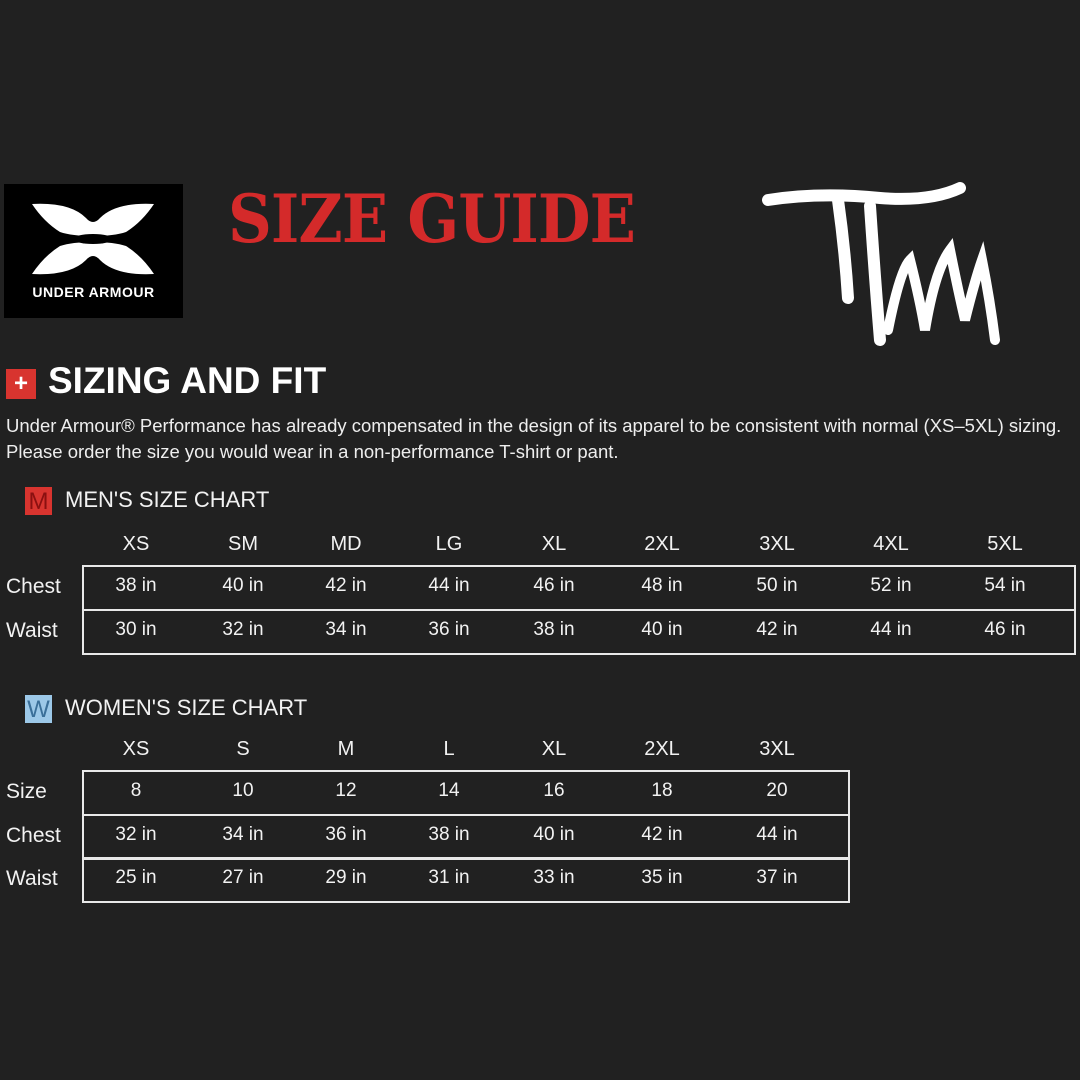  What do you see at coordinates (26, 791) in the screenshot?
I see `row-label: Size` at bounding box center [26, 791].